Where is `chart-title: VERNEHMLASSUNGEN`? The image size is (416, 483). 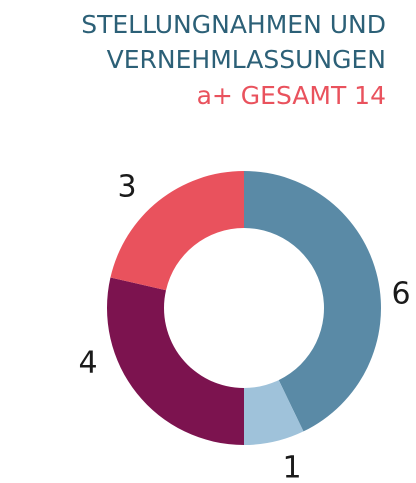 chart-title: VERNEHMLASSUNGEN is located at coordinates (246, 59).